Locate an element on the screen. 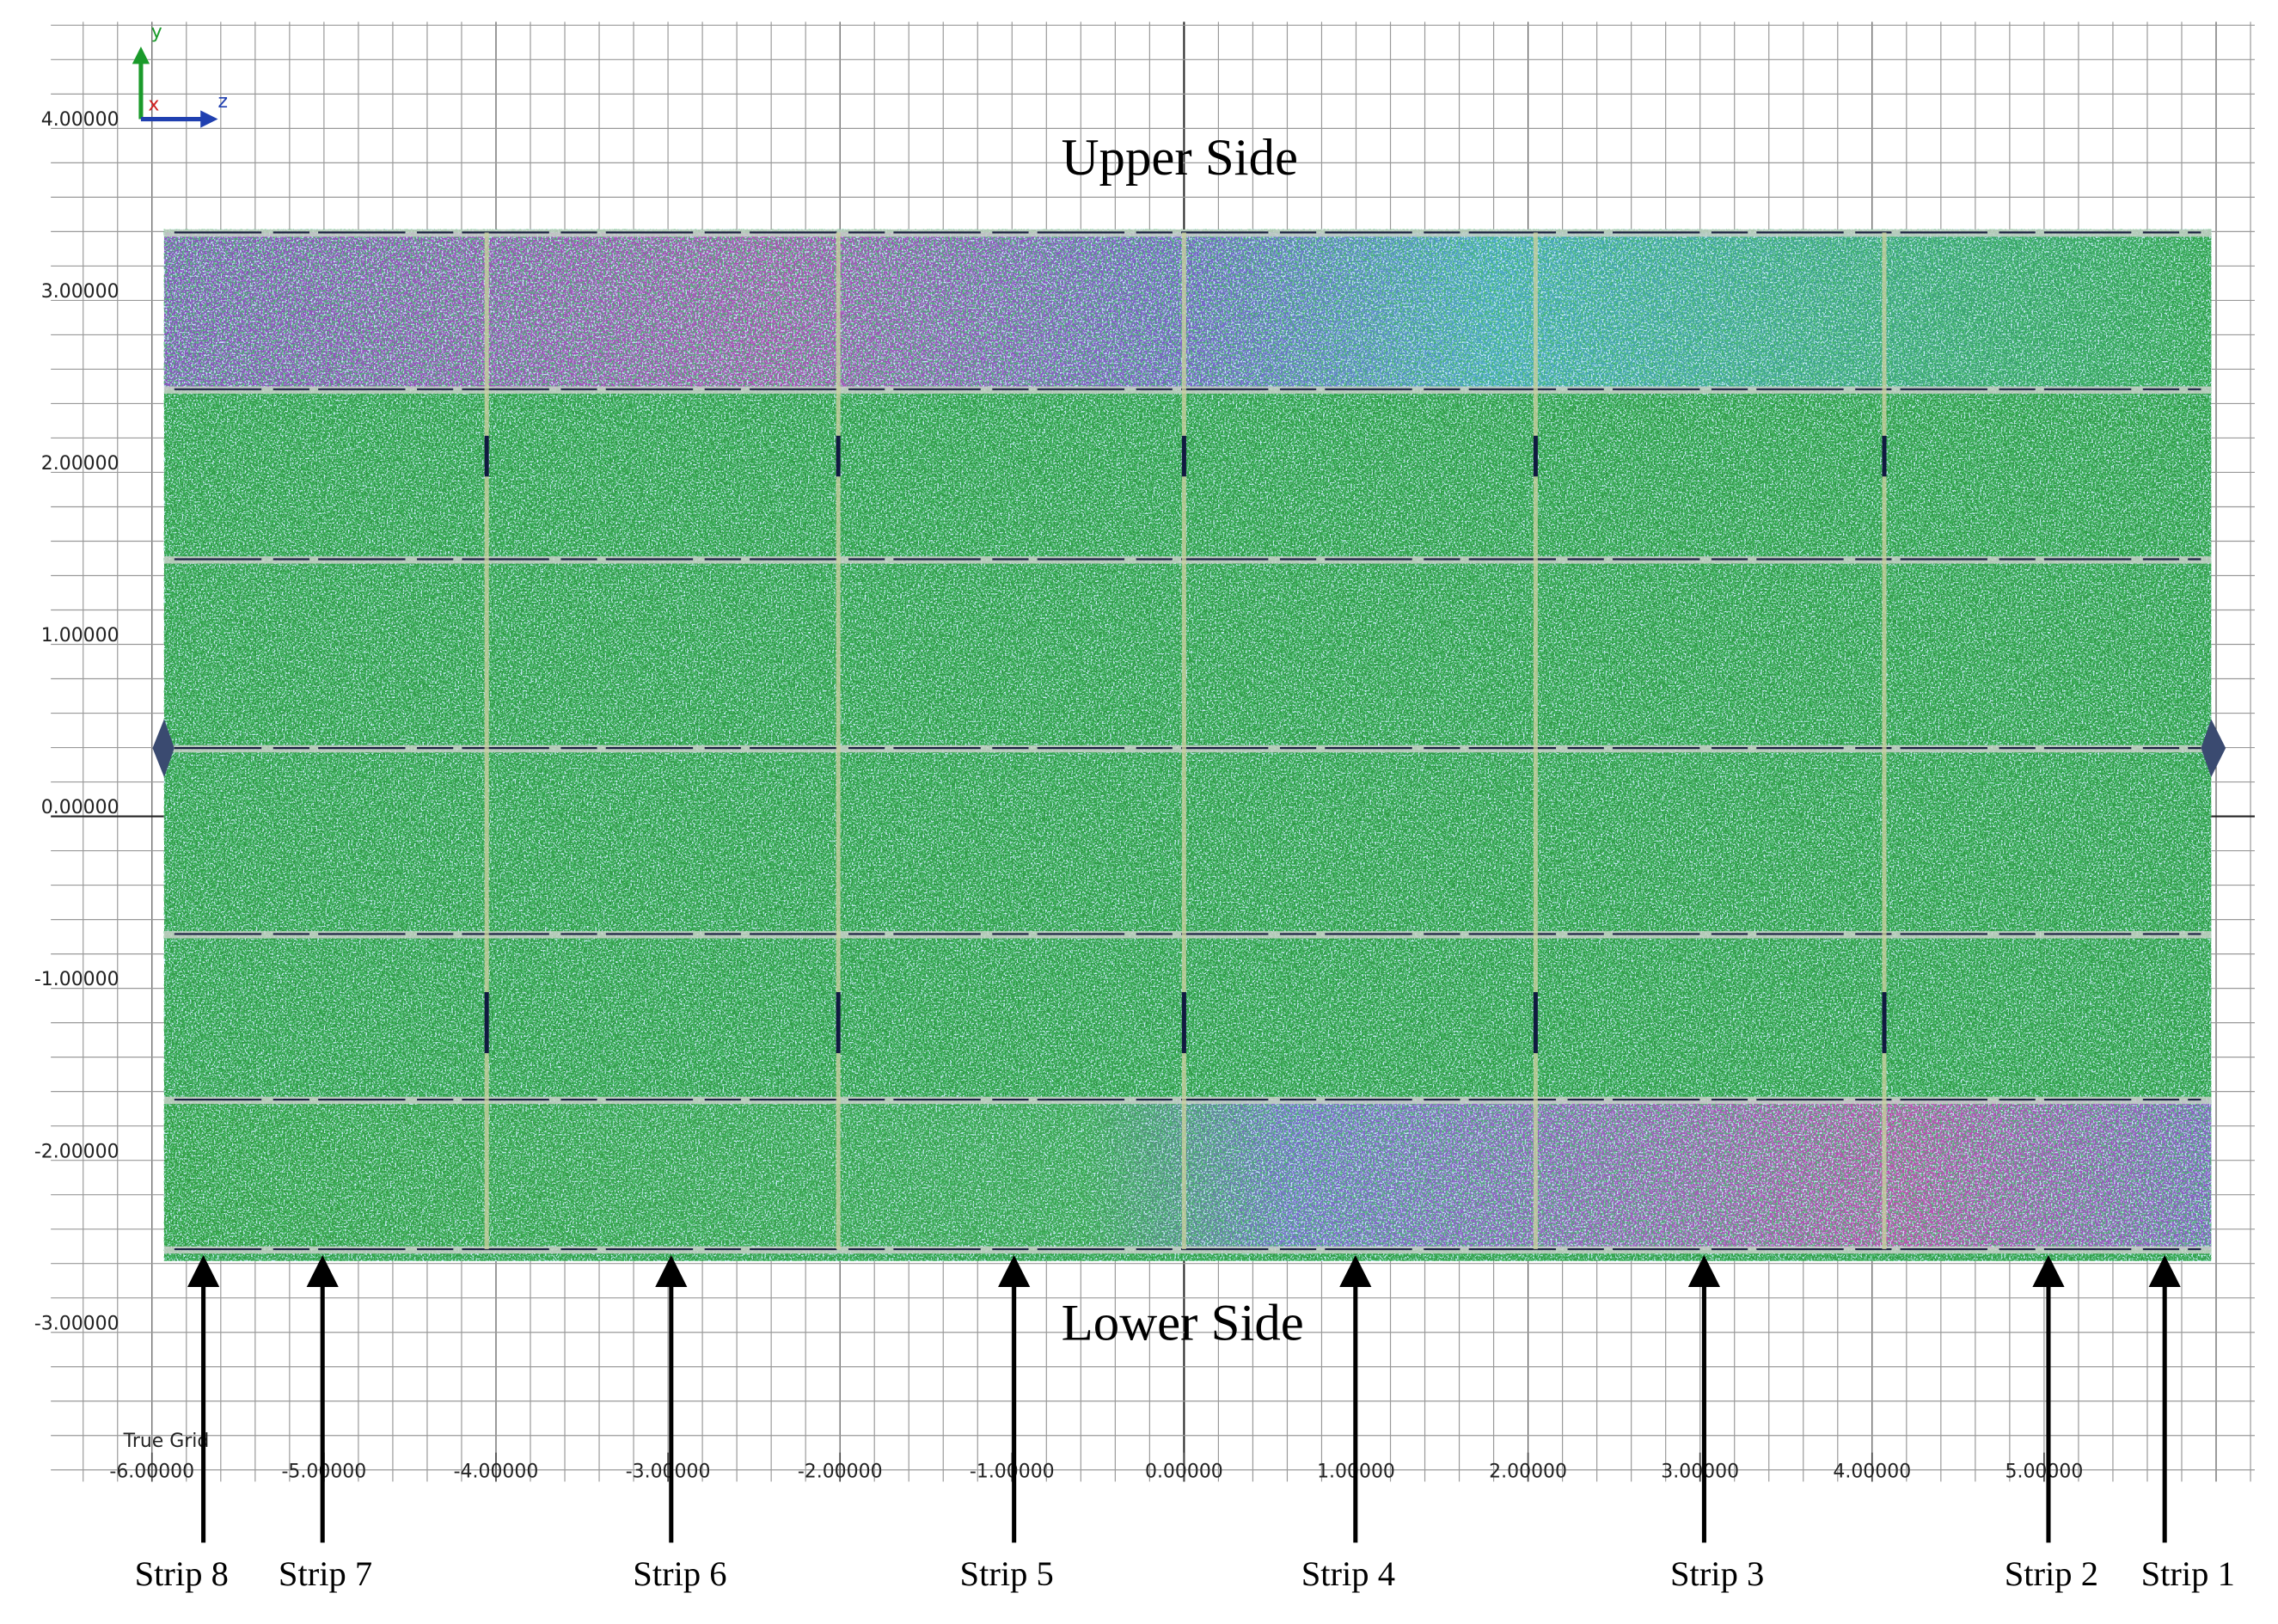  upper-side-label: Upper Side is located at coordinates (1180, 158).